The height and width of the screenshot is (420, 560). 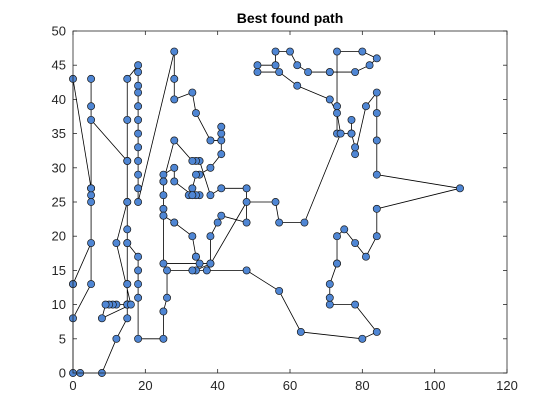 I want to click on y-tick-label: 20, so click(x=59, y=236).